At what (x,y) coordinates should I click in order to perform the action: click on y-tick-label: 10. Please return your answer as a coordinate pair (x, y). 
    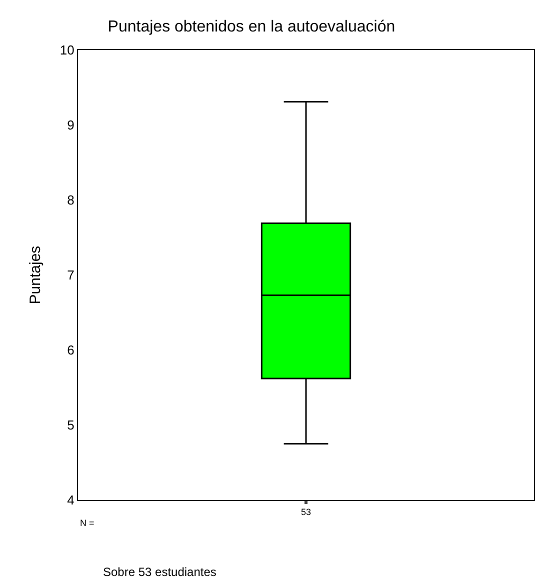
    Looking at the image, I should click on (67, 50).